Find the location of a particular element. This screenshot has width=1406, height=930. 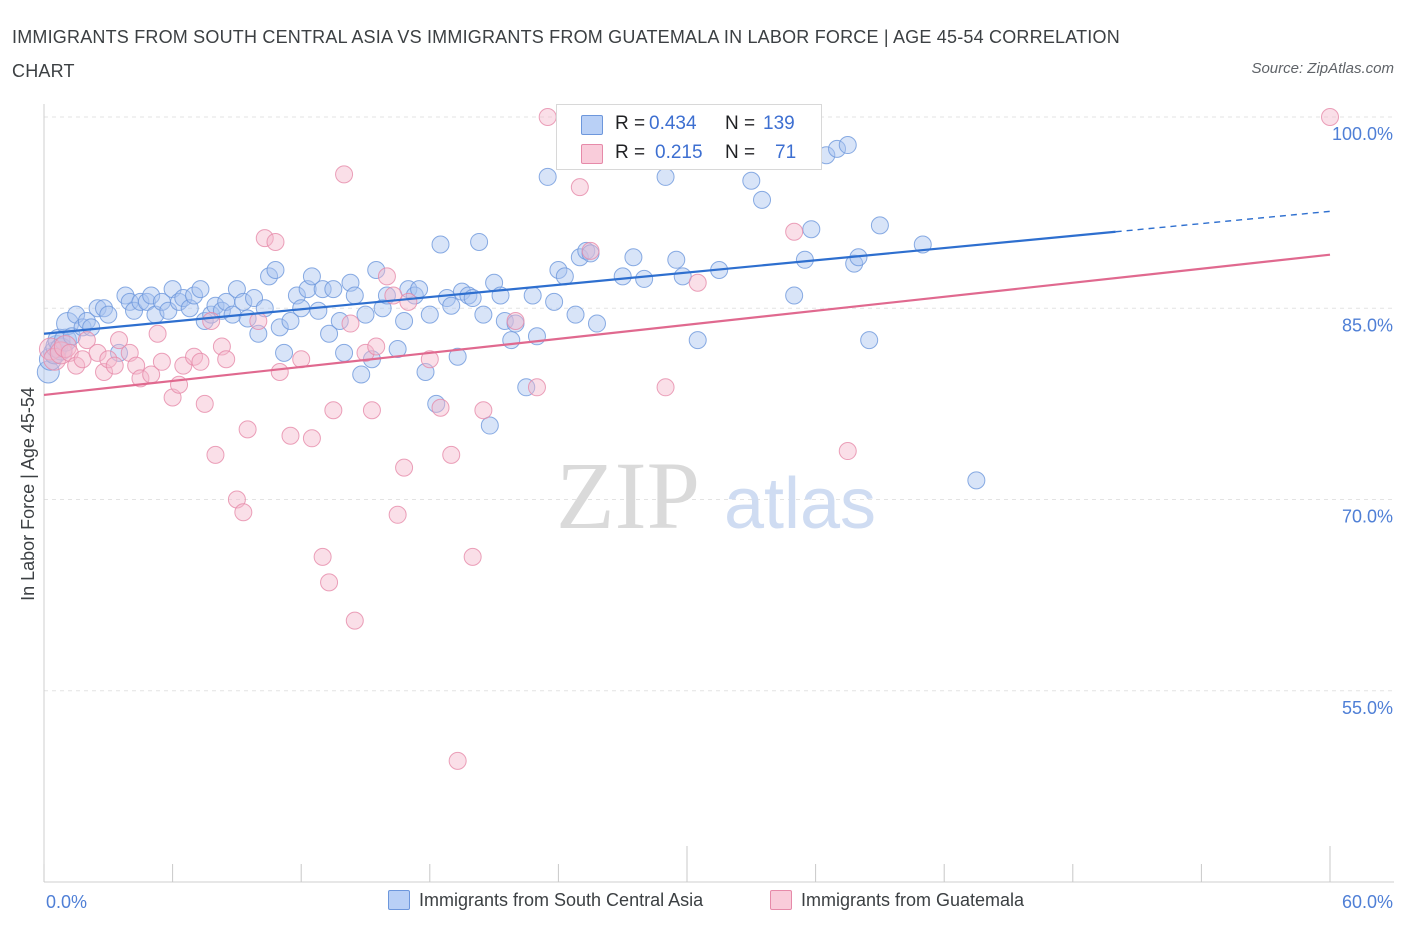

r-label: R = is located at coordinates (630, 123).